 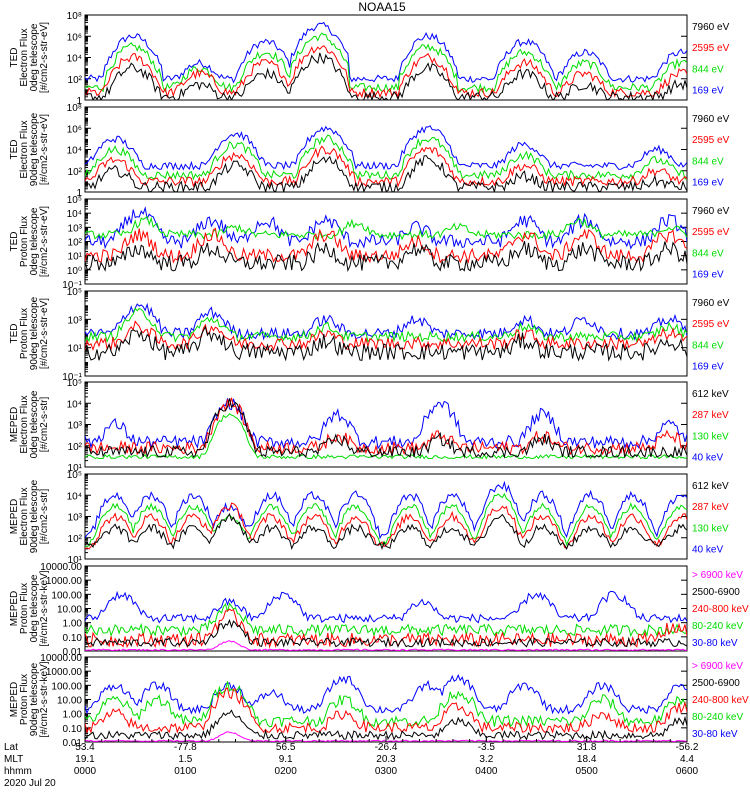 I want to click on x-tick-mlt: 3.2, so click(x=486, y=759).